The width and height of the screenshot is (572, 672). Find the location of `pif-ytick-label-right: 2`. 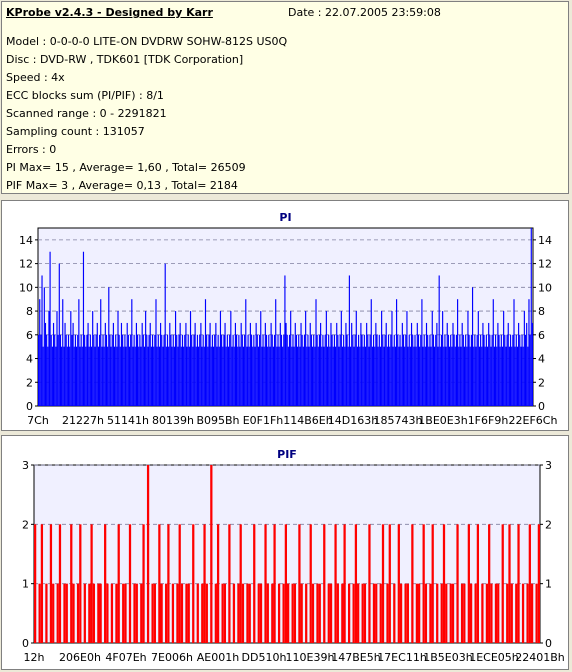

pif-ytick-label-right: 2 is located at coordinates (548, 524).